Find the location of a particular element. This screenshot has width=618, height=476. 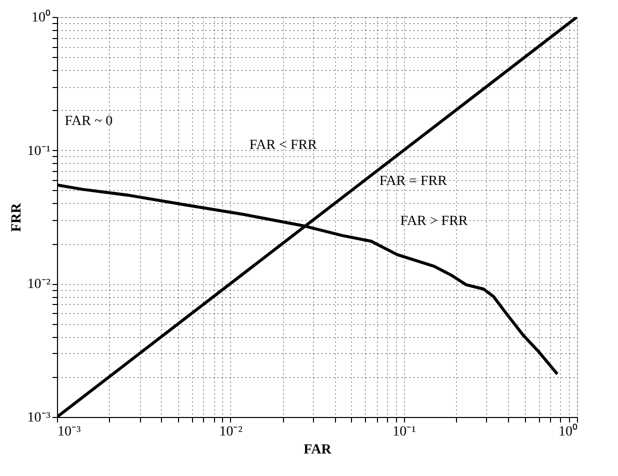

x-axis-title: FAR is located at coordinates (318, 450).